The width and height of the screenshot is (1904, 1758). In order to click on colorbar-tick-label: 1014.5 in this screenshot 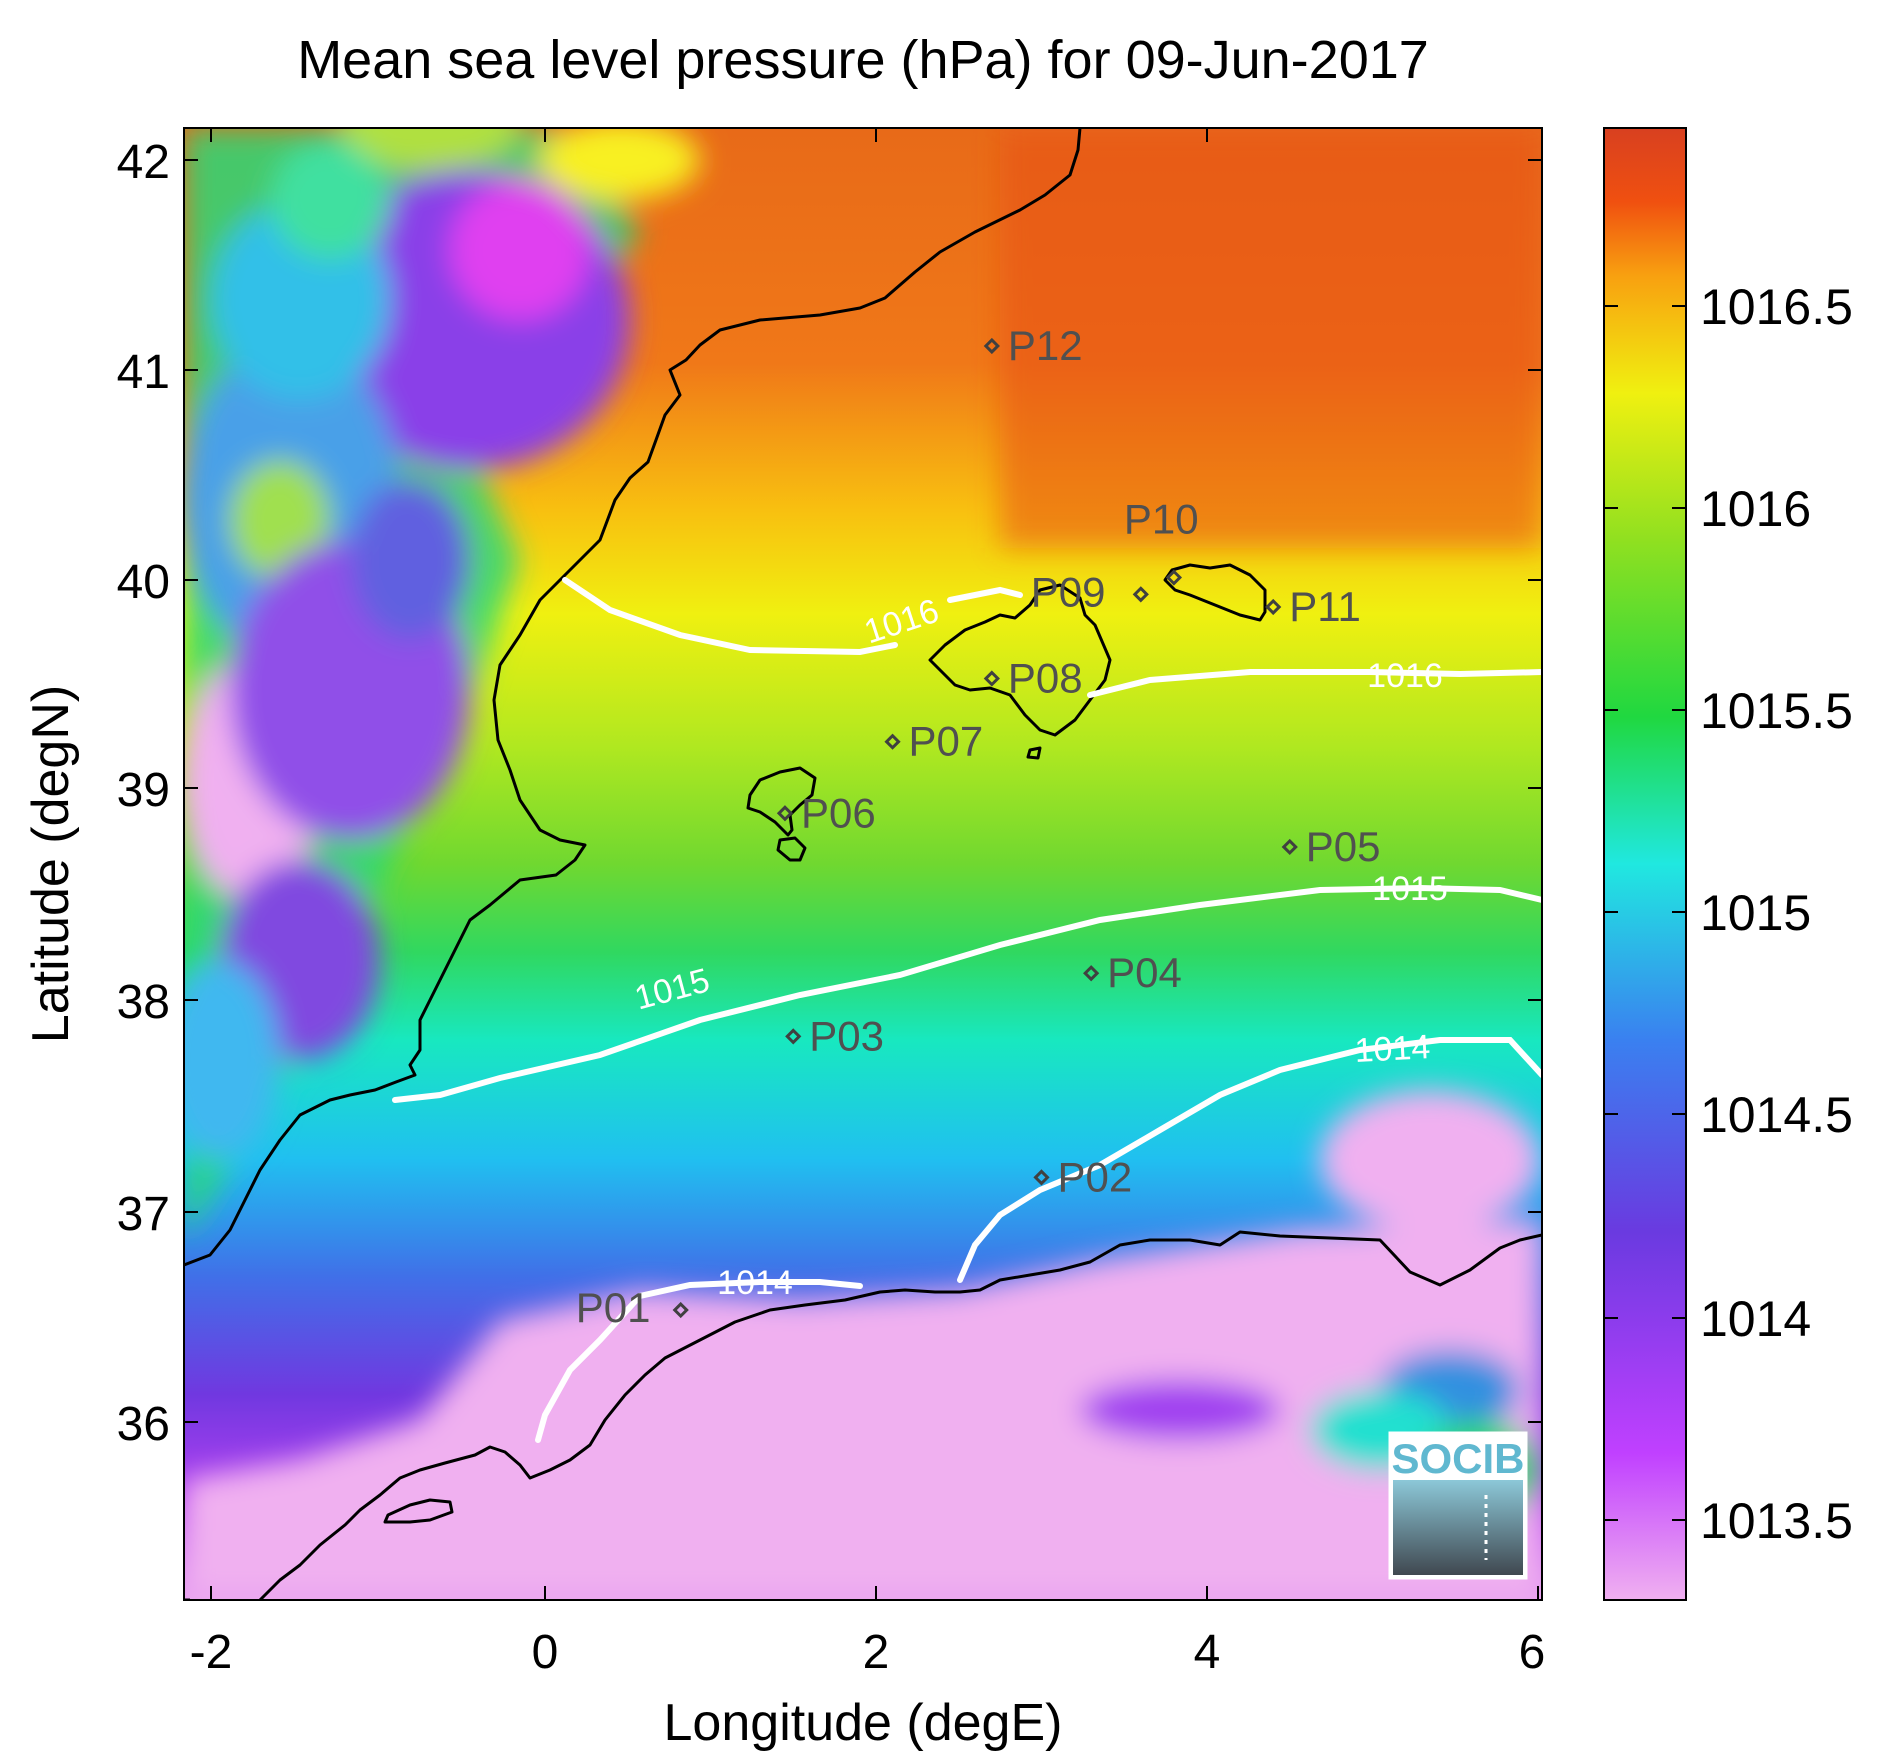, I will do `click(1776, 1115)`.